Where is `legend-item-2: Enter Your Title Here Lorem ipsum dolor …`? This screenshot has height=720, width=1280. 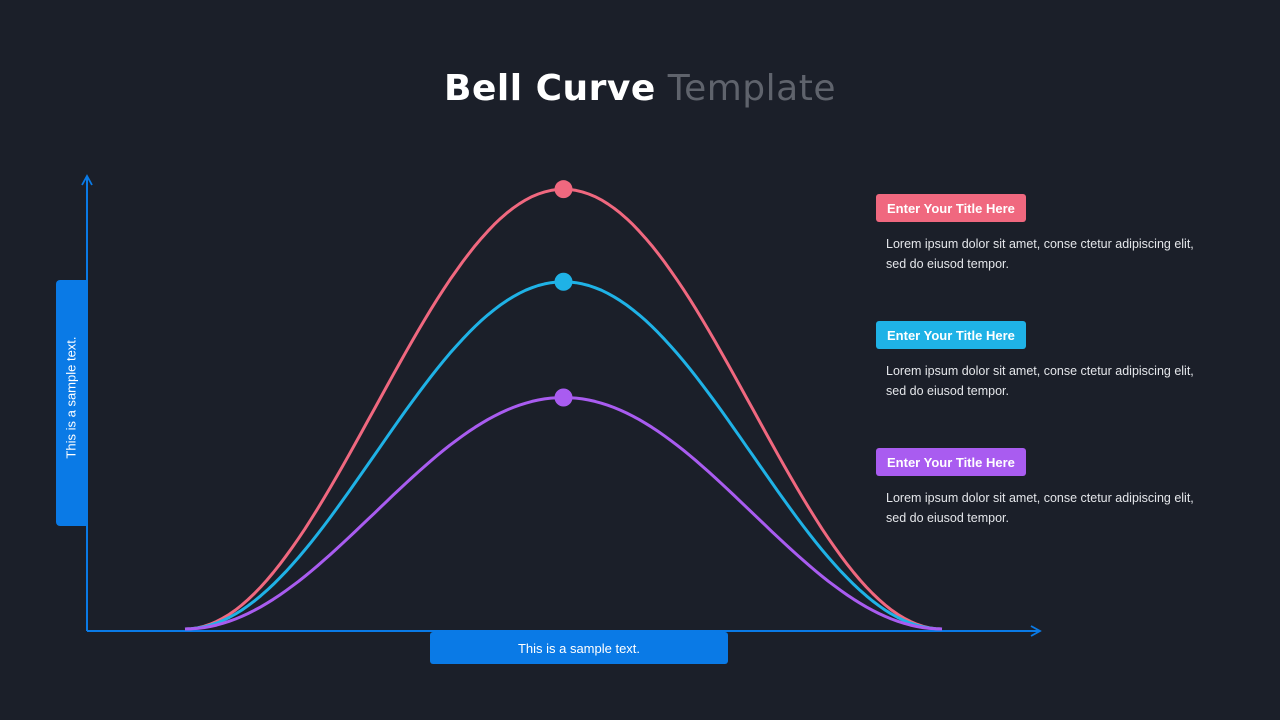 legend-item-2: Enter Your Title Here Lorem ipsum dolor … is located at coordinates (1046, 361).